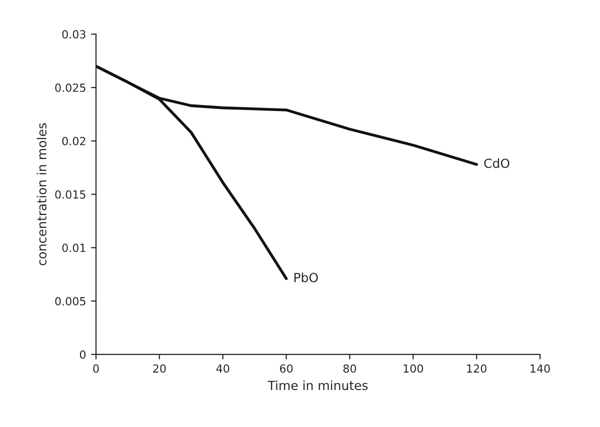 This screenshot has width=600, height=427. Describe the element at coordinates (70, 194) in the screenshot. I see `y-tick-label: 0.015` at that location.